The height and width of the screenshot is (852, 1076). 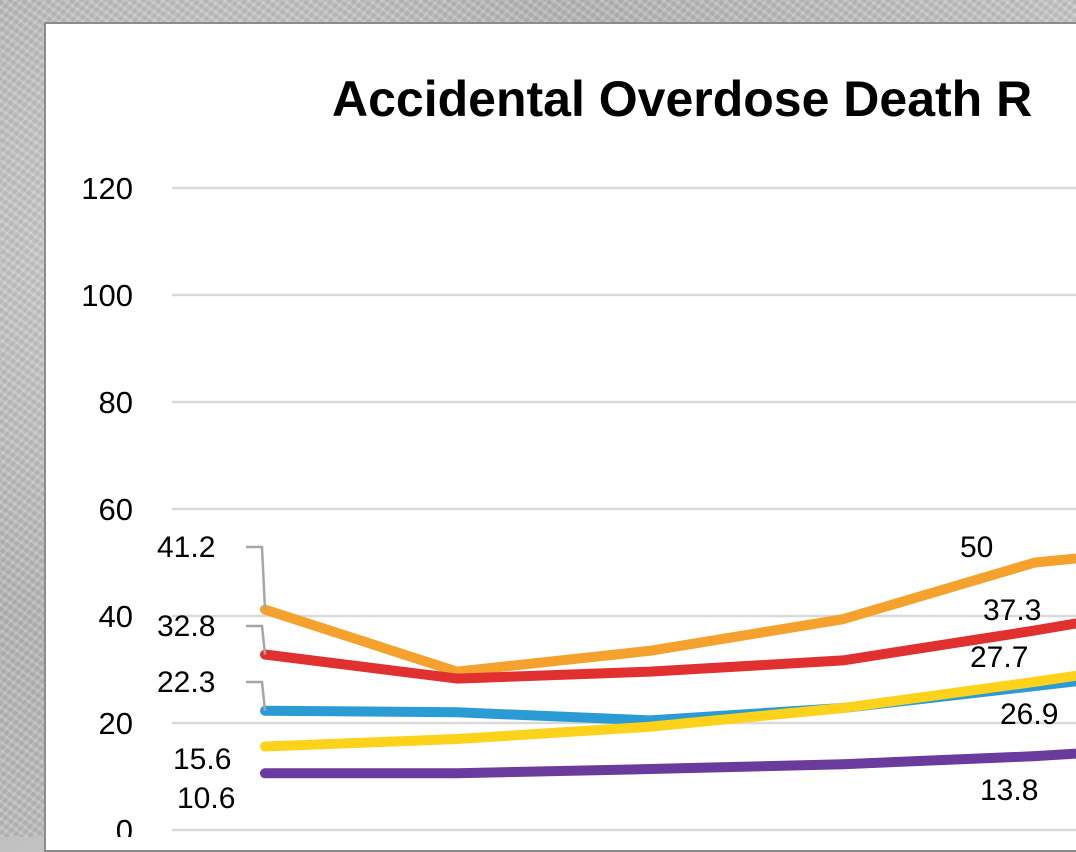 I want to click on data-label-blue: 22.3, so click(x=186, y=682).